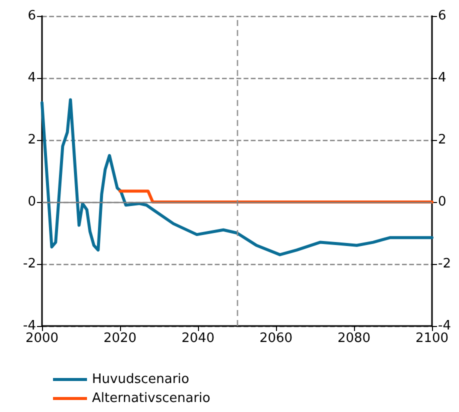 This screenshot has height=412, width=459. What do you see at coordinates (442, 16) in the screenshot?
I see `y2-tick-label: 6` at bounding box center [442, 16].